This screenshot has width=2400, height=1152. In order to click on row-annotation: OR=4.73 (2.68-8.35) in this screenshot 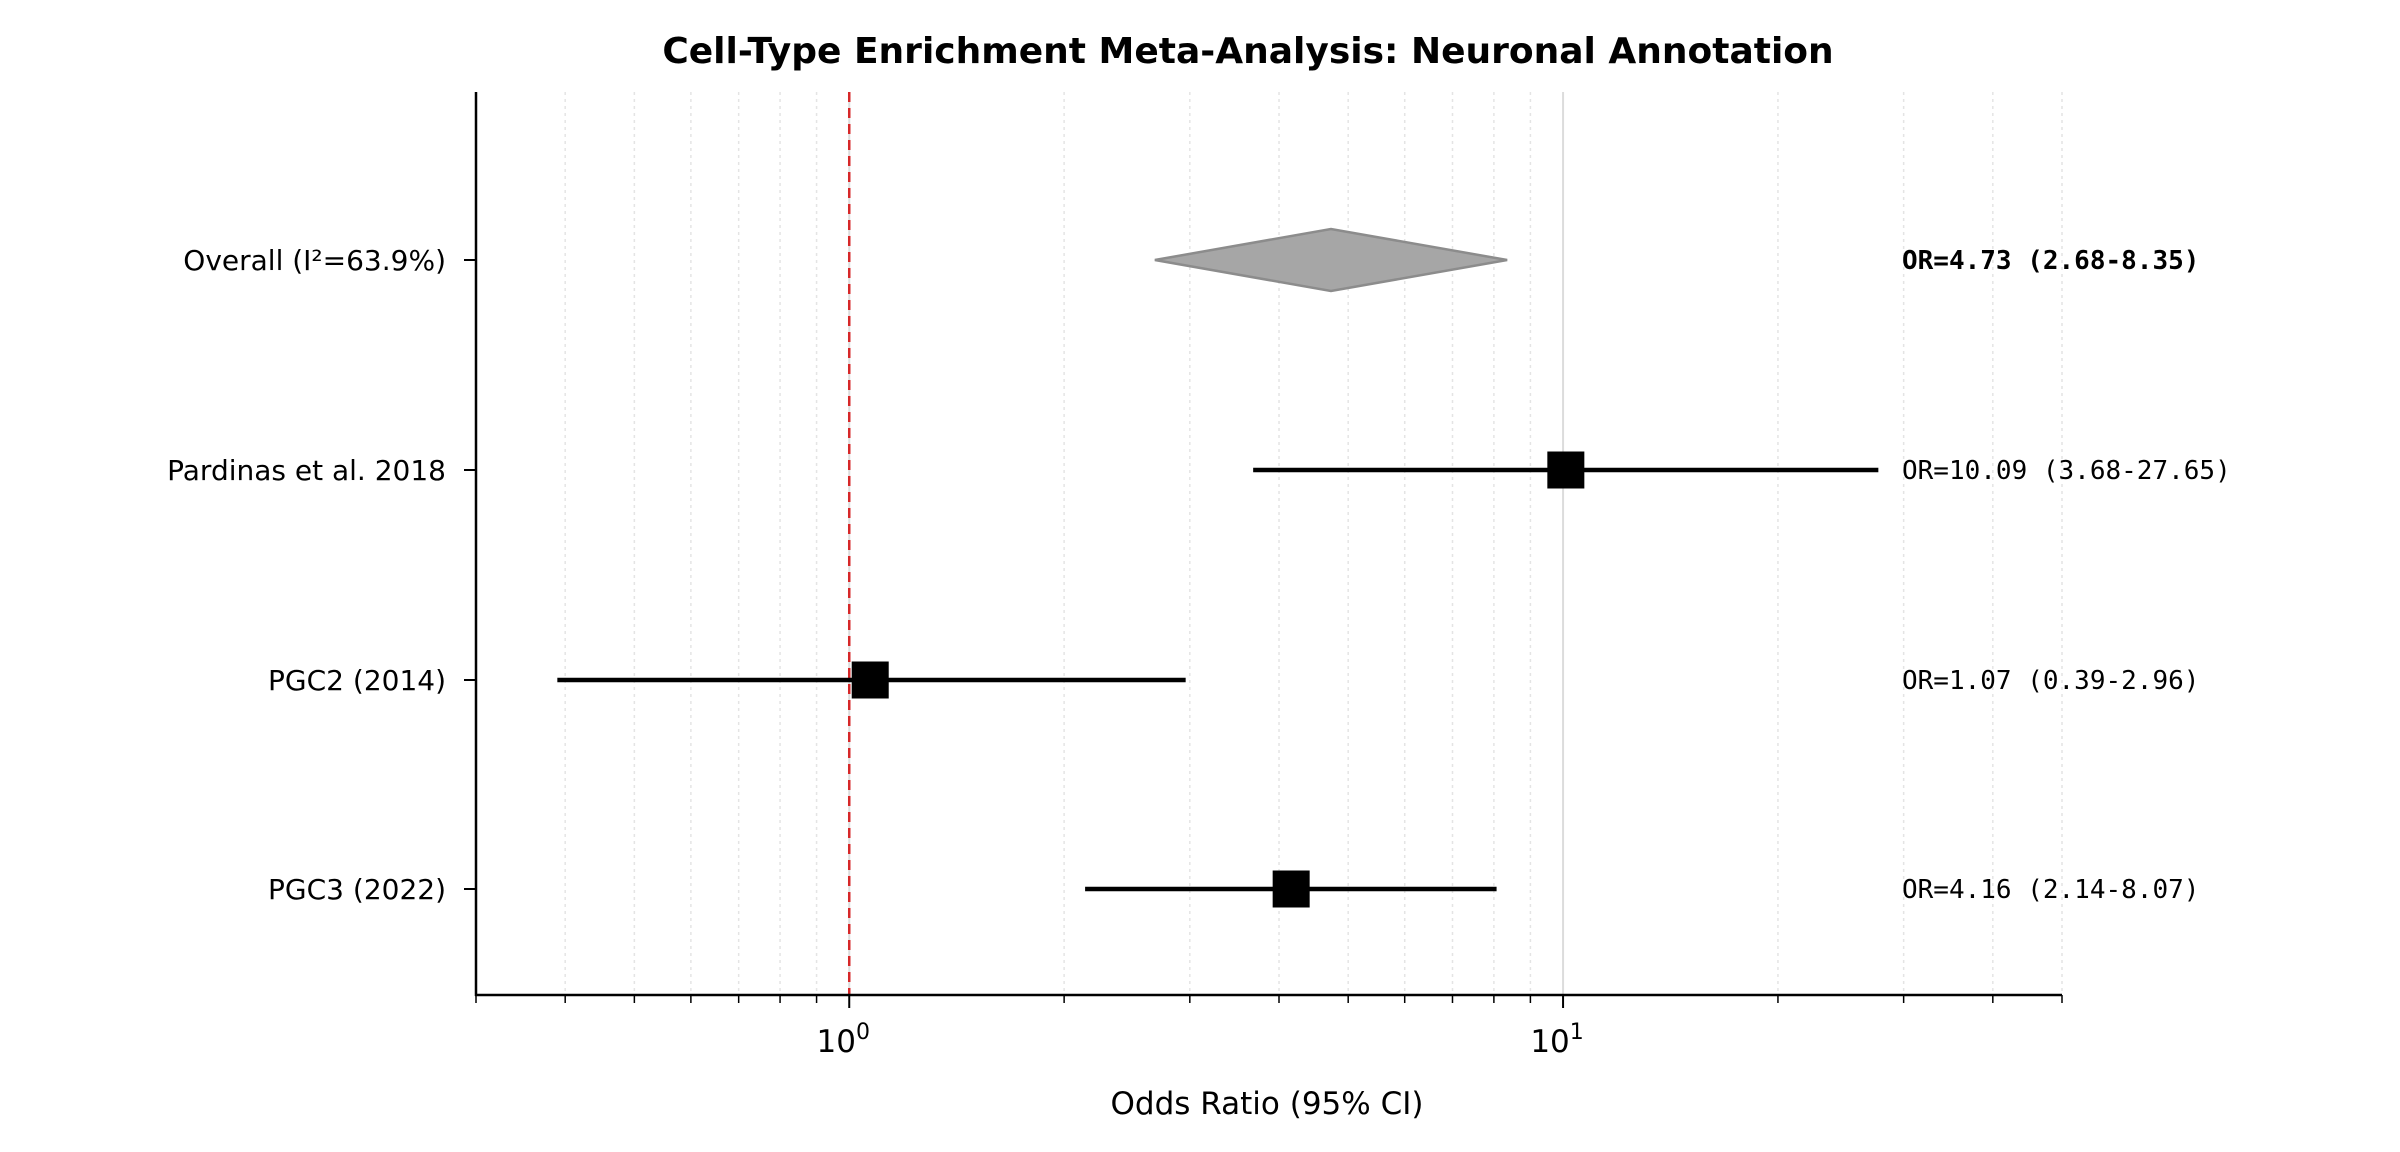, I will do `click(2050, 261)`.